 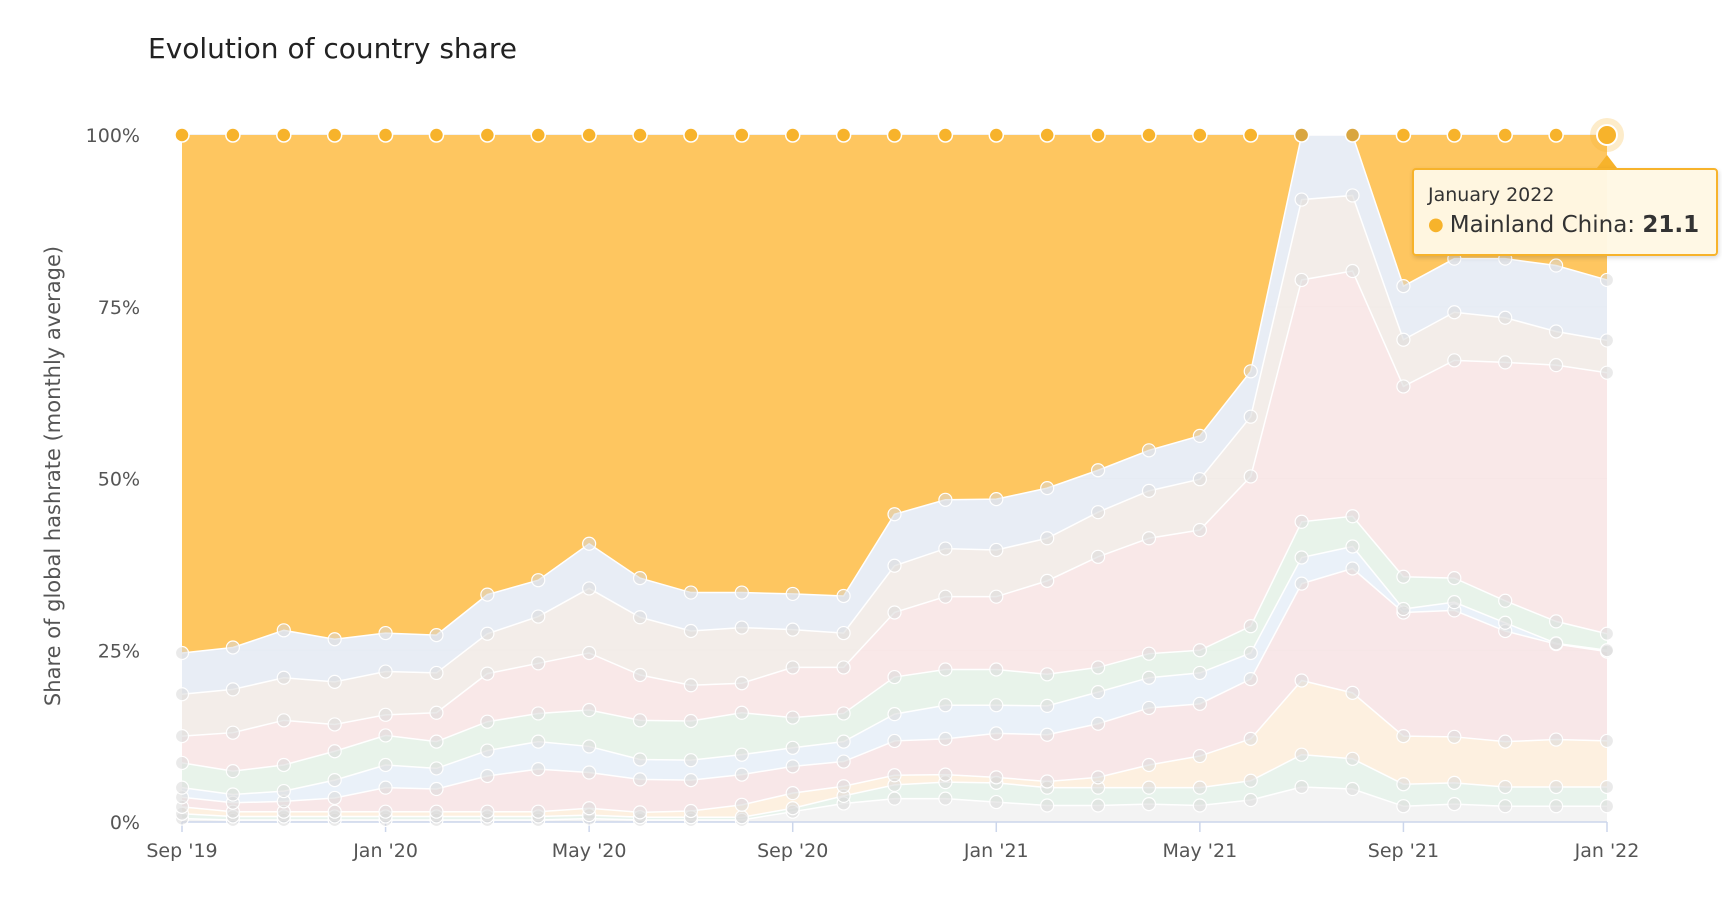 I want to click on tooltip-row: ● Mainland China: 21.1, so click(x=1565, y=225).